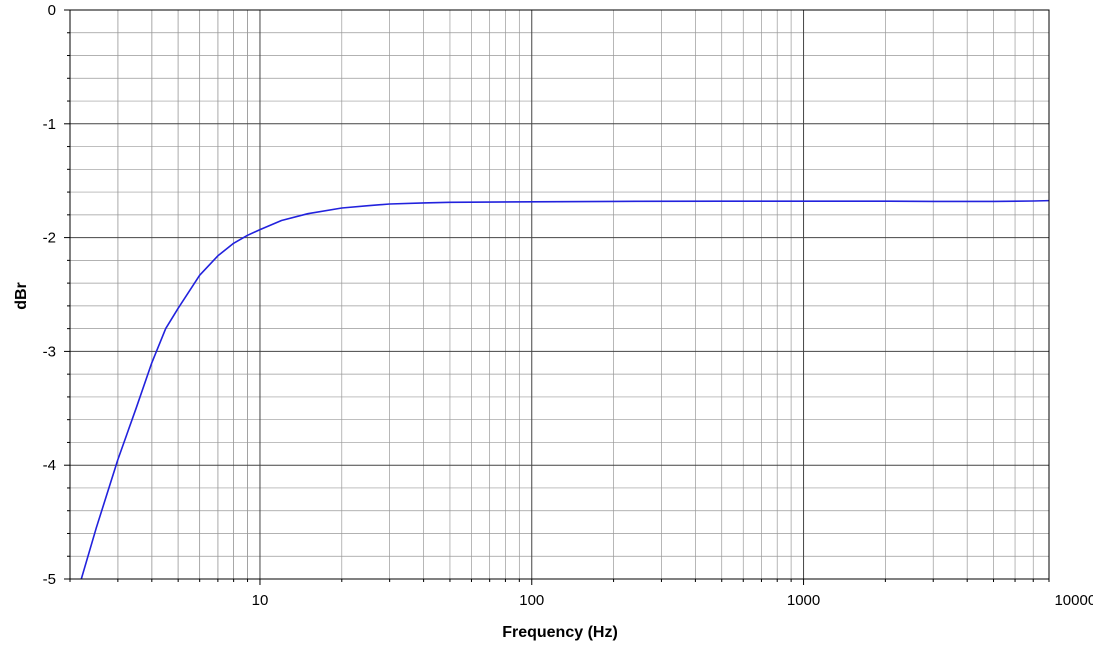 The height and width of the screenshot is (652, 1093). I want to click on y-tick-marks: 0 -1 -2 -3 -4 -5, so click(56, 295).